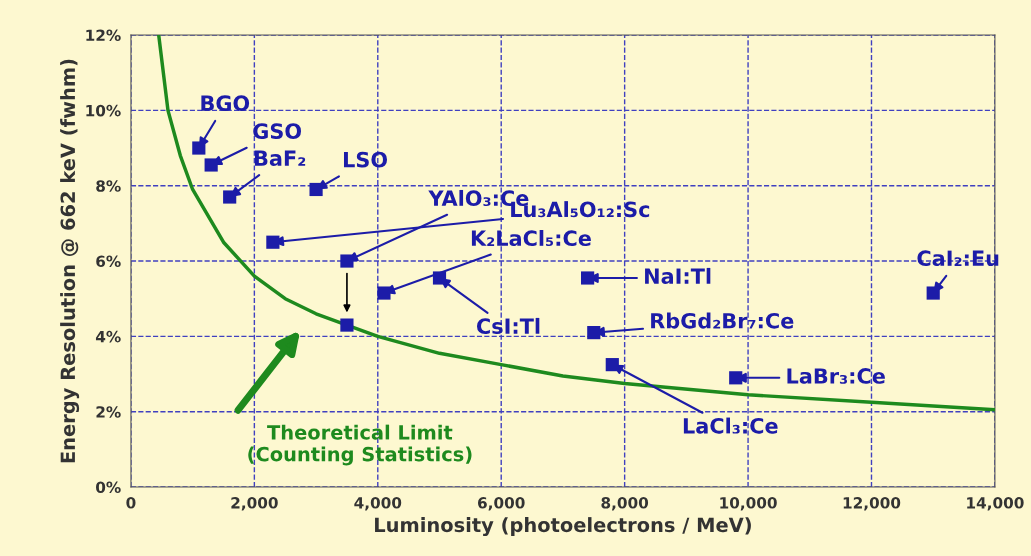 The width and height of the screenshot is (1031, 556). Describe the element at coordinates (225, 103) in the screenshot. I see `annotation: BGO` at that location.